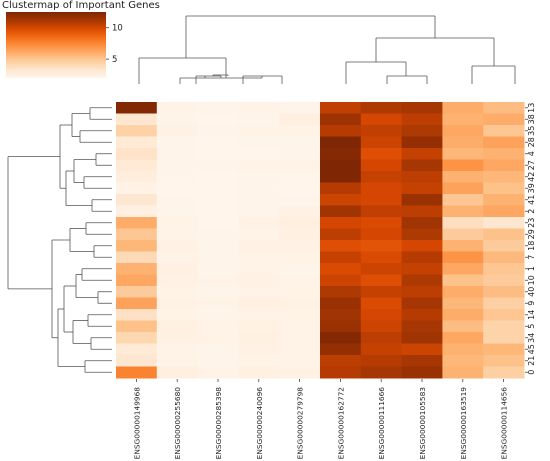 The height and width of the screenshot is (461, 550). Describe the element at coordinates (531, 326) in the screenshot. I see `row-tick-label: 5` at that location.